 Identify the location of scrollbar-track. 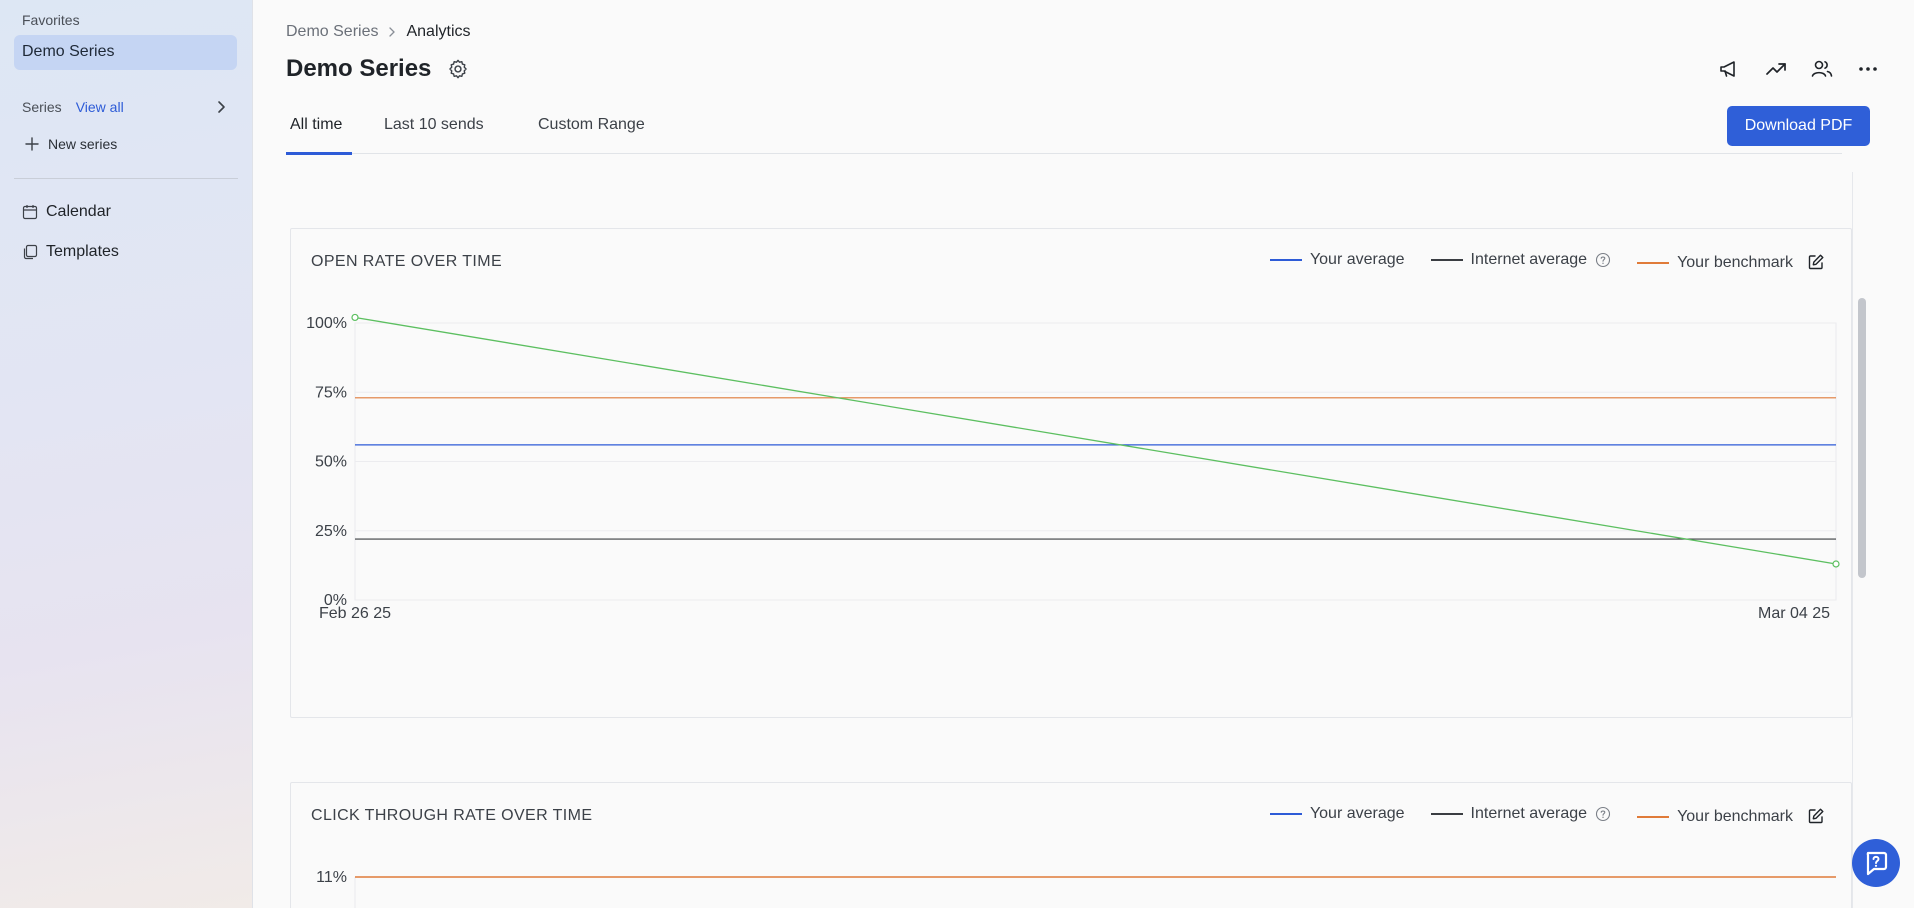
(1858, 540).